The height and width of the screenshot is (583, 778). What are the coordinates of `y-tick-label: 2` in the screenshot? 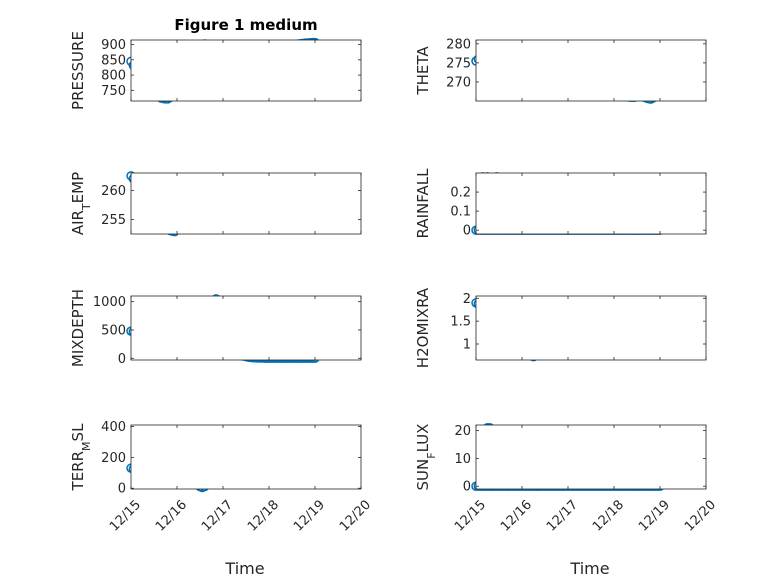 It's located at (467, 299).